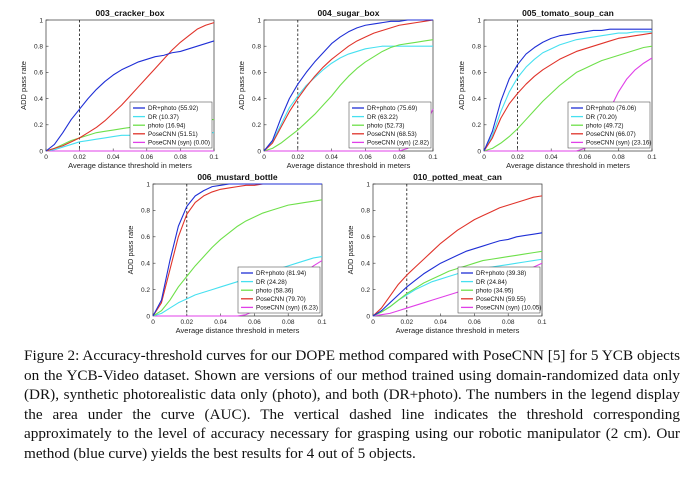 Image resolution: width=700 pixels, height=479 pixels. I want to click on legend-entry: photo (58.36), so click(274, 290).